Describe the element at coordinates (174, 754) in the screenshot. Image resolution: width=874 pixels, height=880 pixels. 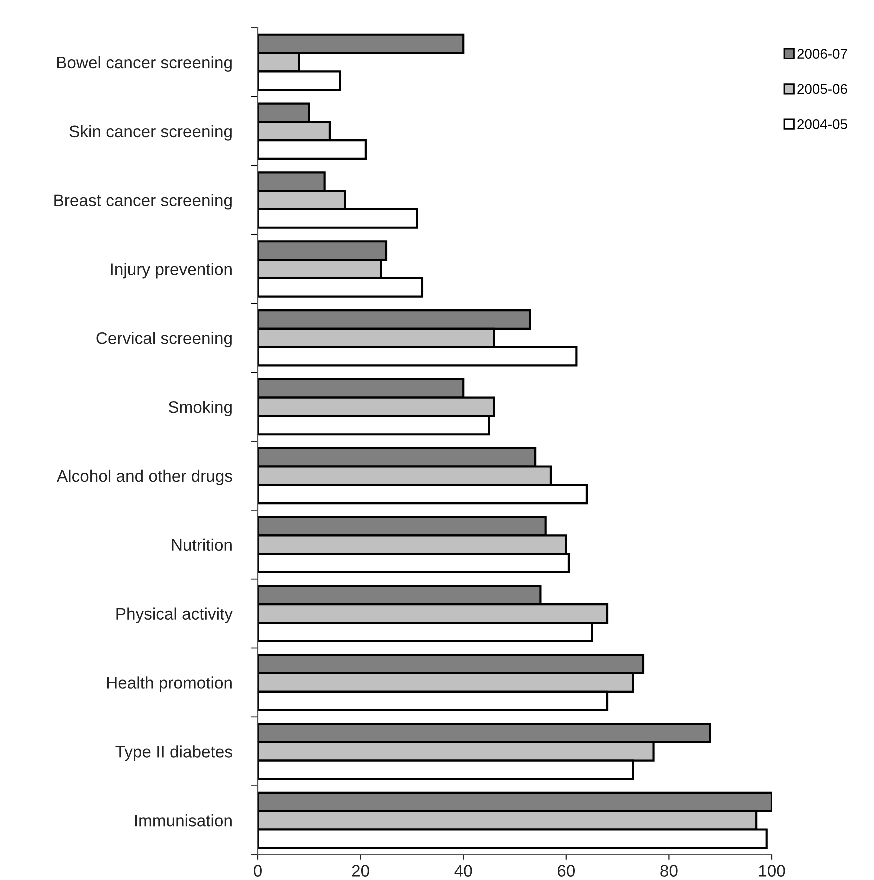
I see `y-tick-label: Type II diabetes` at that location.